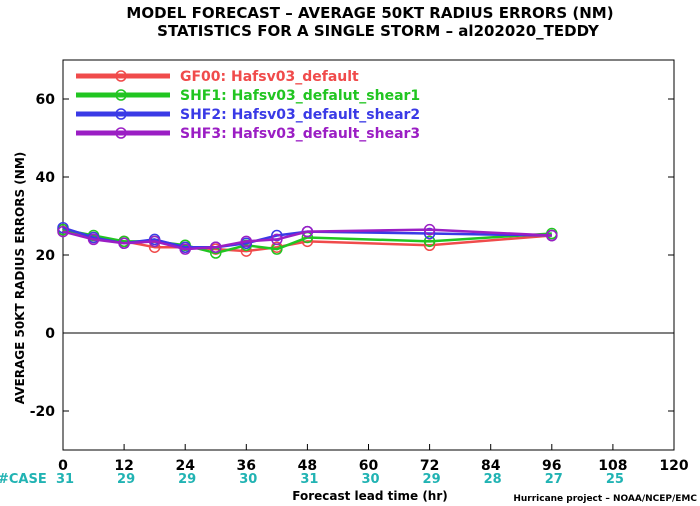 This screenshot has width=700, height=506. Describe the element at coordinates (46, 256) in the screenshot. I see `y-tick-label: 20` at that location.